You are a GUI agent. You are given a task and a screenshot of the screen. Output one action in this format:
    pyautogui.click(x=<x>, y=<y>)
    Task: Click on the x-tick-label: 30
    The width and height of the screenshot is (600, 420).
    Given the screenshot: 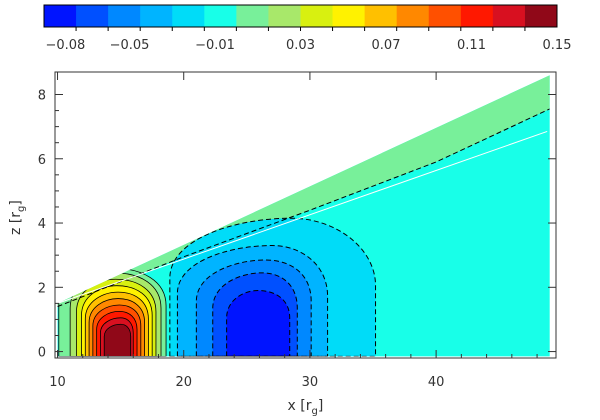 What is the action you would take?
    pyautogui.click(x=310, y=382)
    